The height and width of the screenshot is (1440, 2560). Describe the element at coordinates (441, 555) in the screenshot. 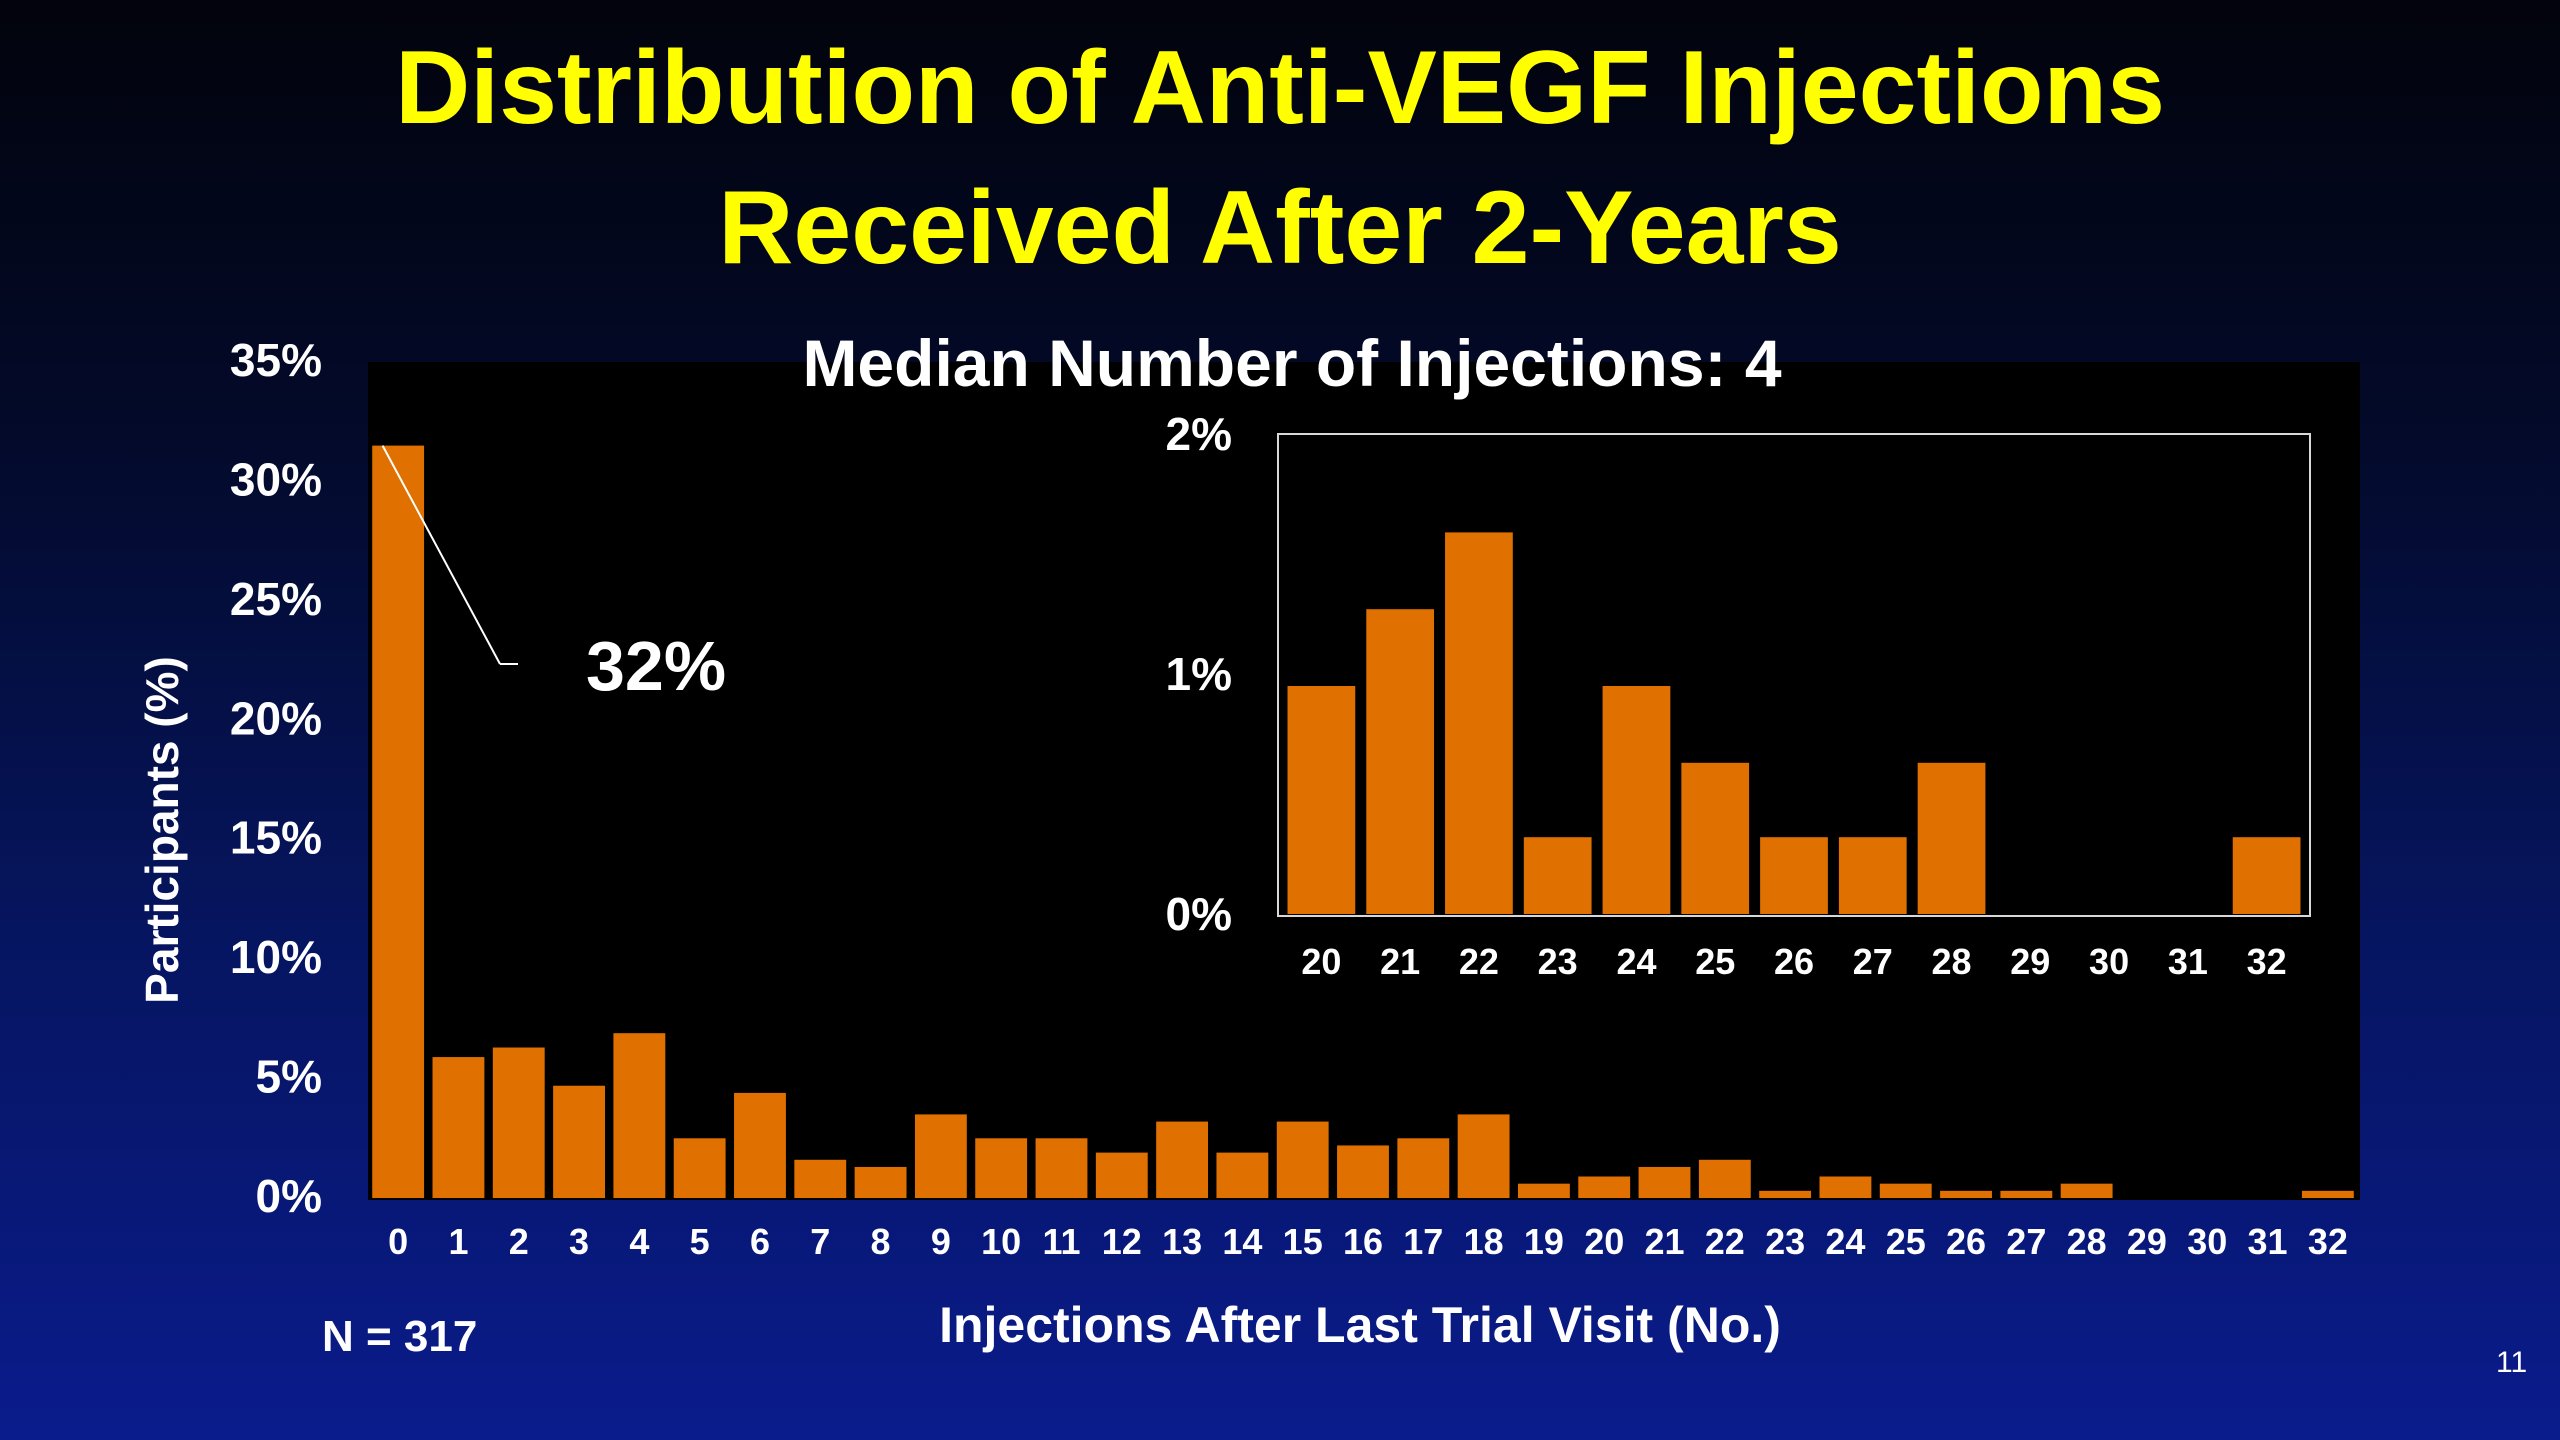

I see `annotation-leader-line` at that location.